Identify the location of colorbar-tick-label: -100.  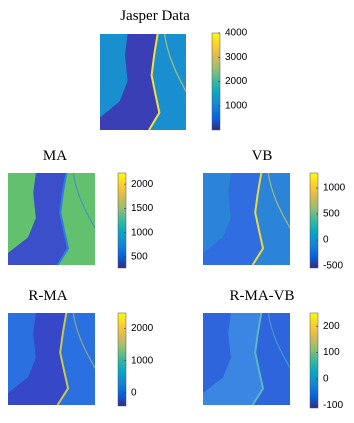
(333, 405).